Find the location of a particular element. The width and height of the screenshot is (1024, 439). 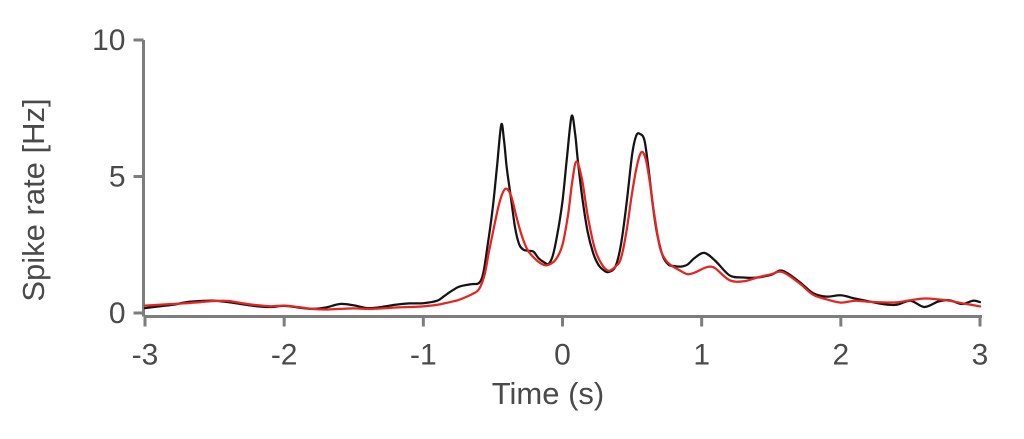

x-tick-label: -2 is located at coordinates (284, 355).